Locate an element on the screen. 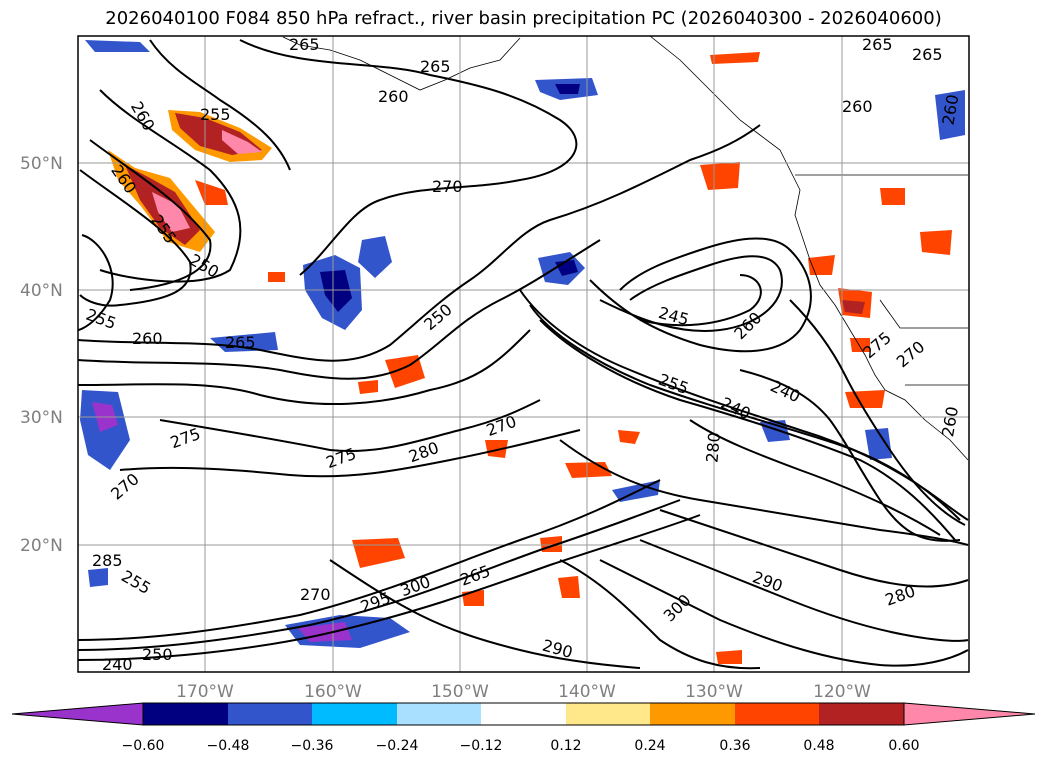  colorbar-tick-label: −0.12 is located at coordinates (481, 746).